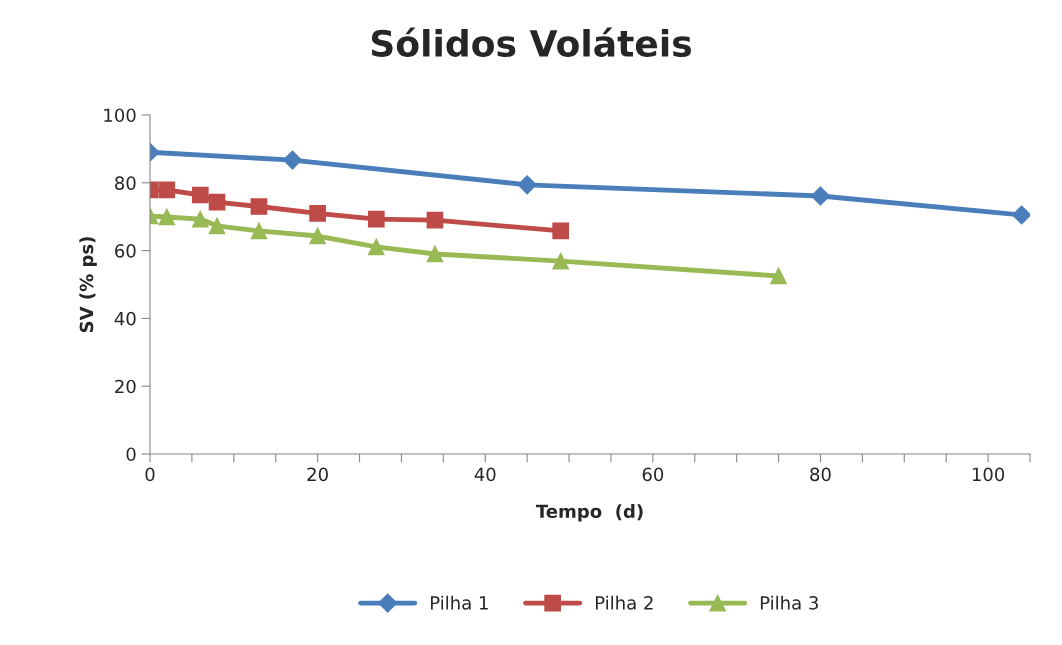 This screenshot has width=1062, height=645. I want to click on y-tick-label: 100, so click(120, 115).